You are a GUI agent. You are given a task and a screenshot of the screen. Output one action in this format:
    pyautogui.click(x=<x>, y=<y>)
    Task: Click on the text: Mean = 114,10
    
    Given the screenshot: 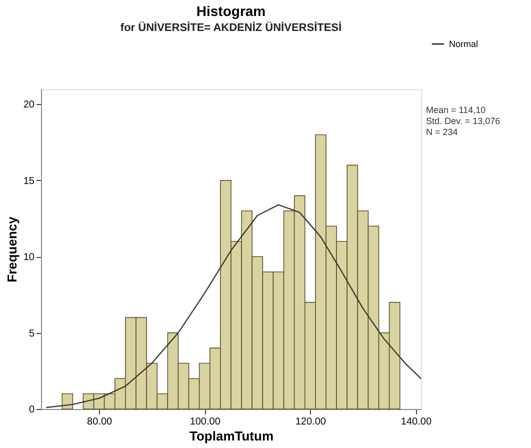 What is the action you would take?
    pyautogui.click(x=456, y=110)
    